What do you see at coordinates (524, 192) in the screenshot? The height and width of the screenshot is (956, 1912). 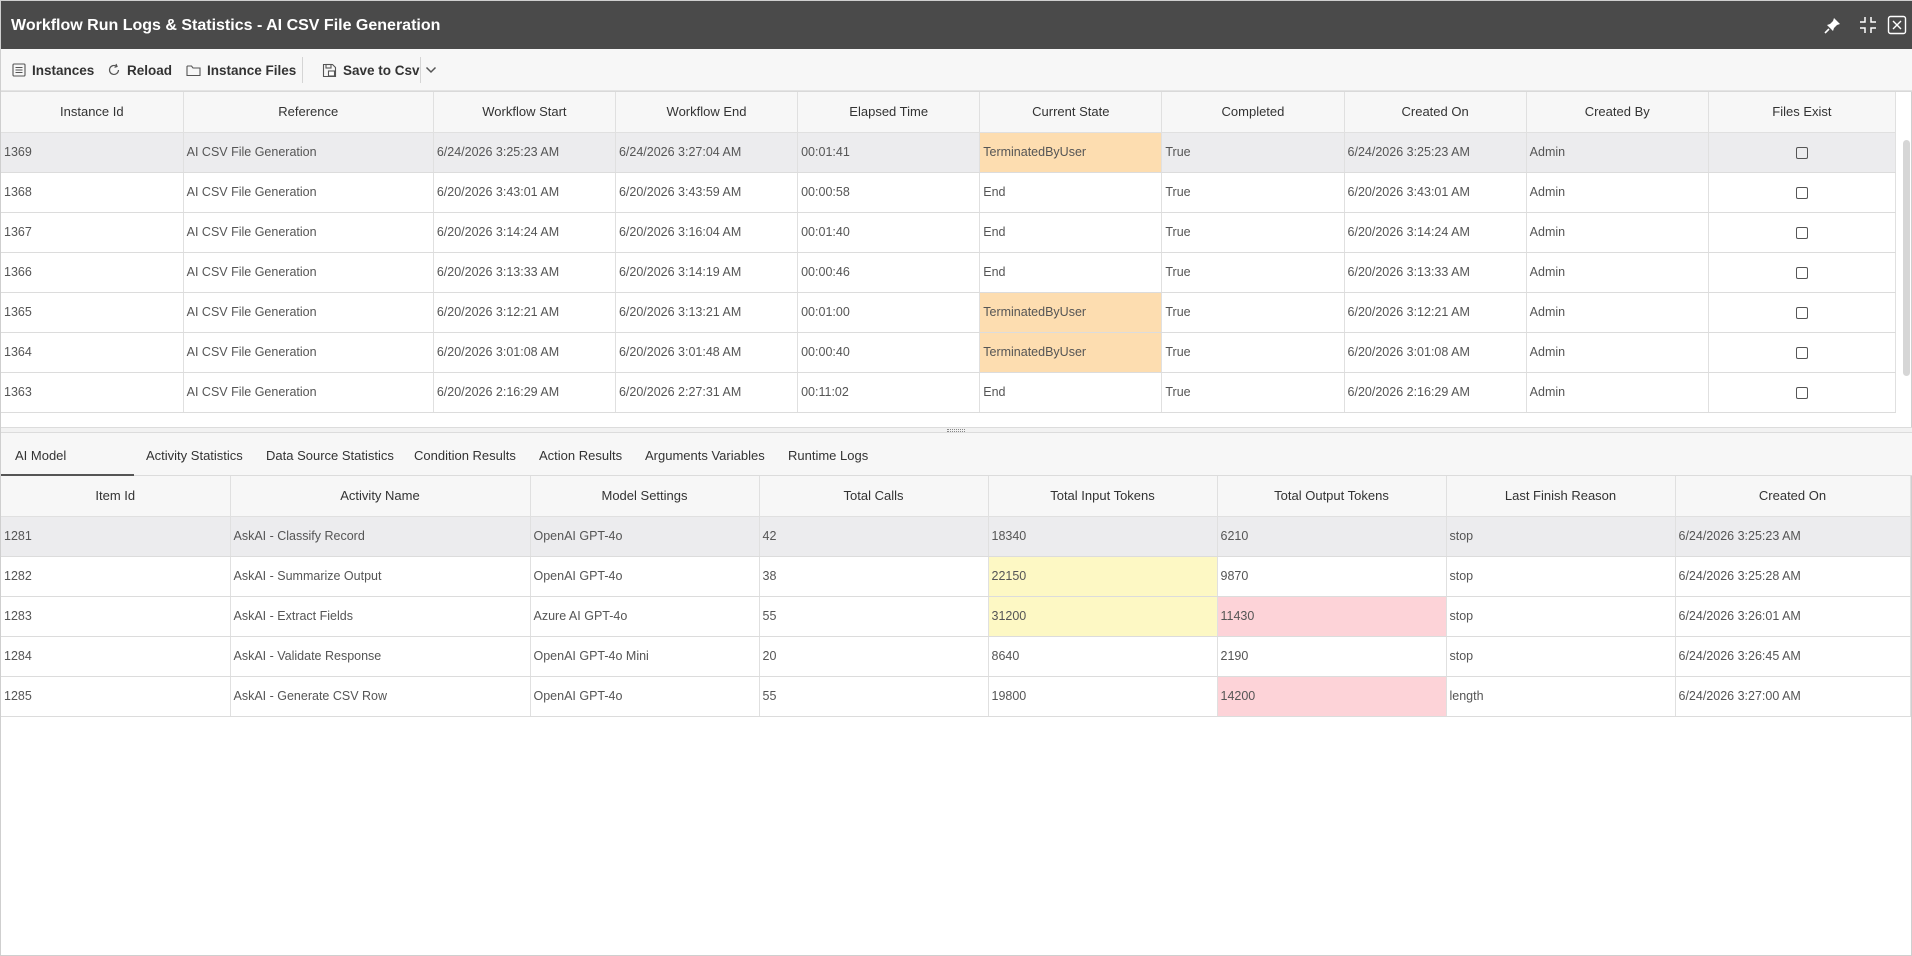 I see `cell-start: 6/20/2026 3:43:01 AM` at bounding box center [524, 192].